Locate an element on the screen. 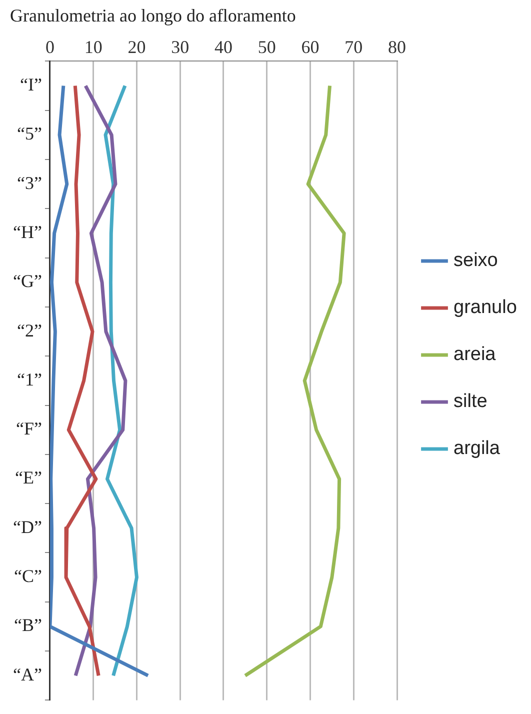  legend-label: areia is located at coordinates (475, 355).